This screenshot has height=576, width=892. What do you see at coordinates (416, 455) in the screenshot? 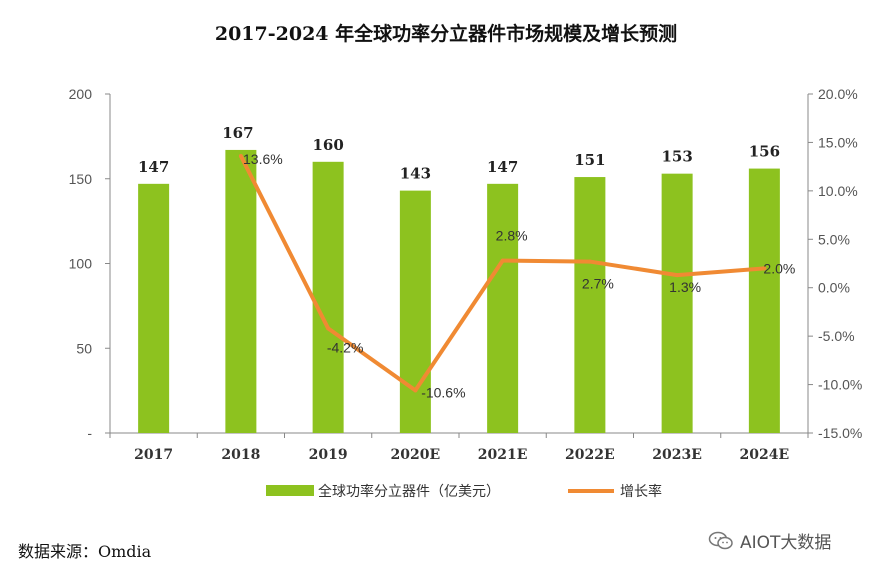
I see `x-tick-label: 2020E` at bounding box center [416, 455].